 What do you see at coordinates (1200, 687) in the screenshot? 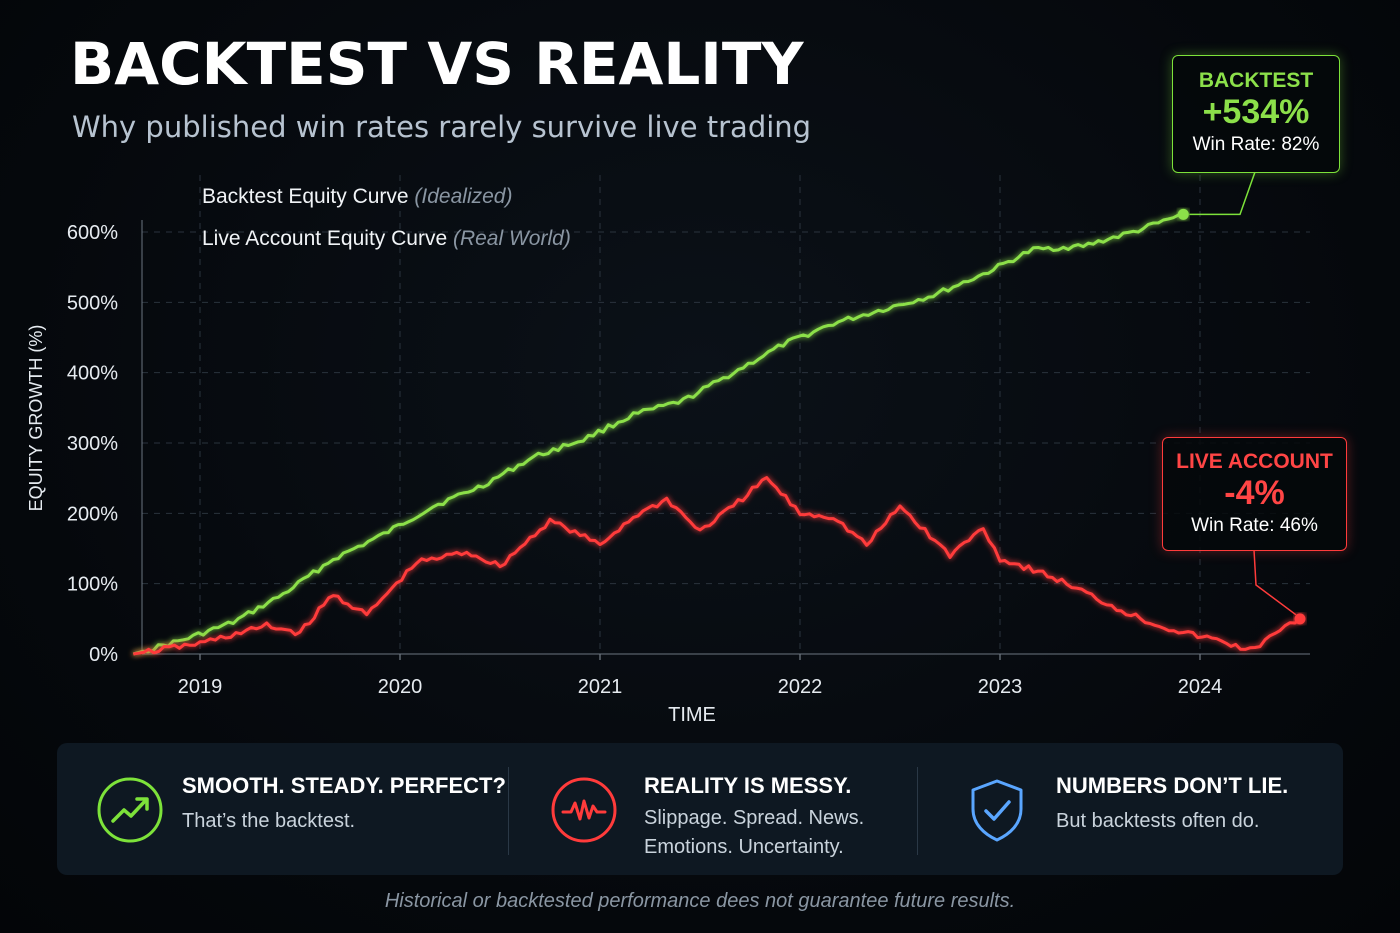
I see `x-tick-label: 2024` at bounding box center [1200, 687].